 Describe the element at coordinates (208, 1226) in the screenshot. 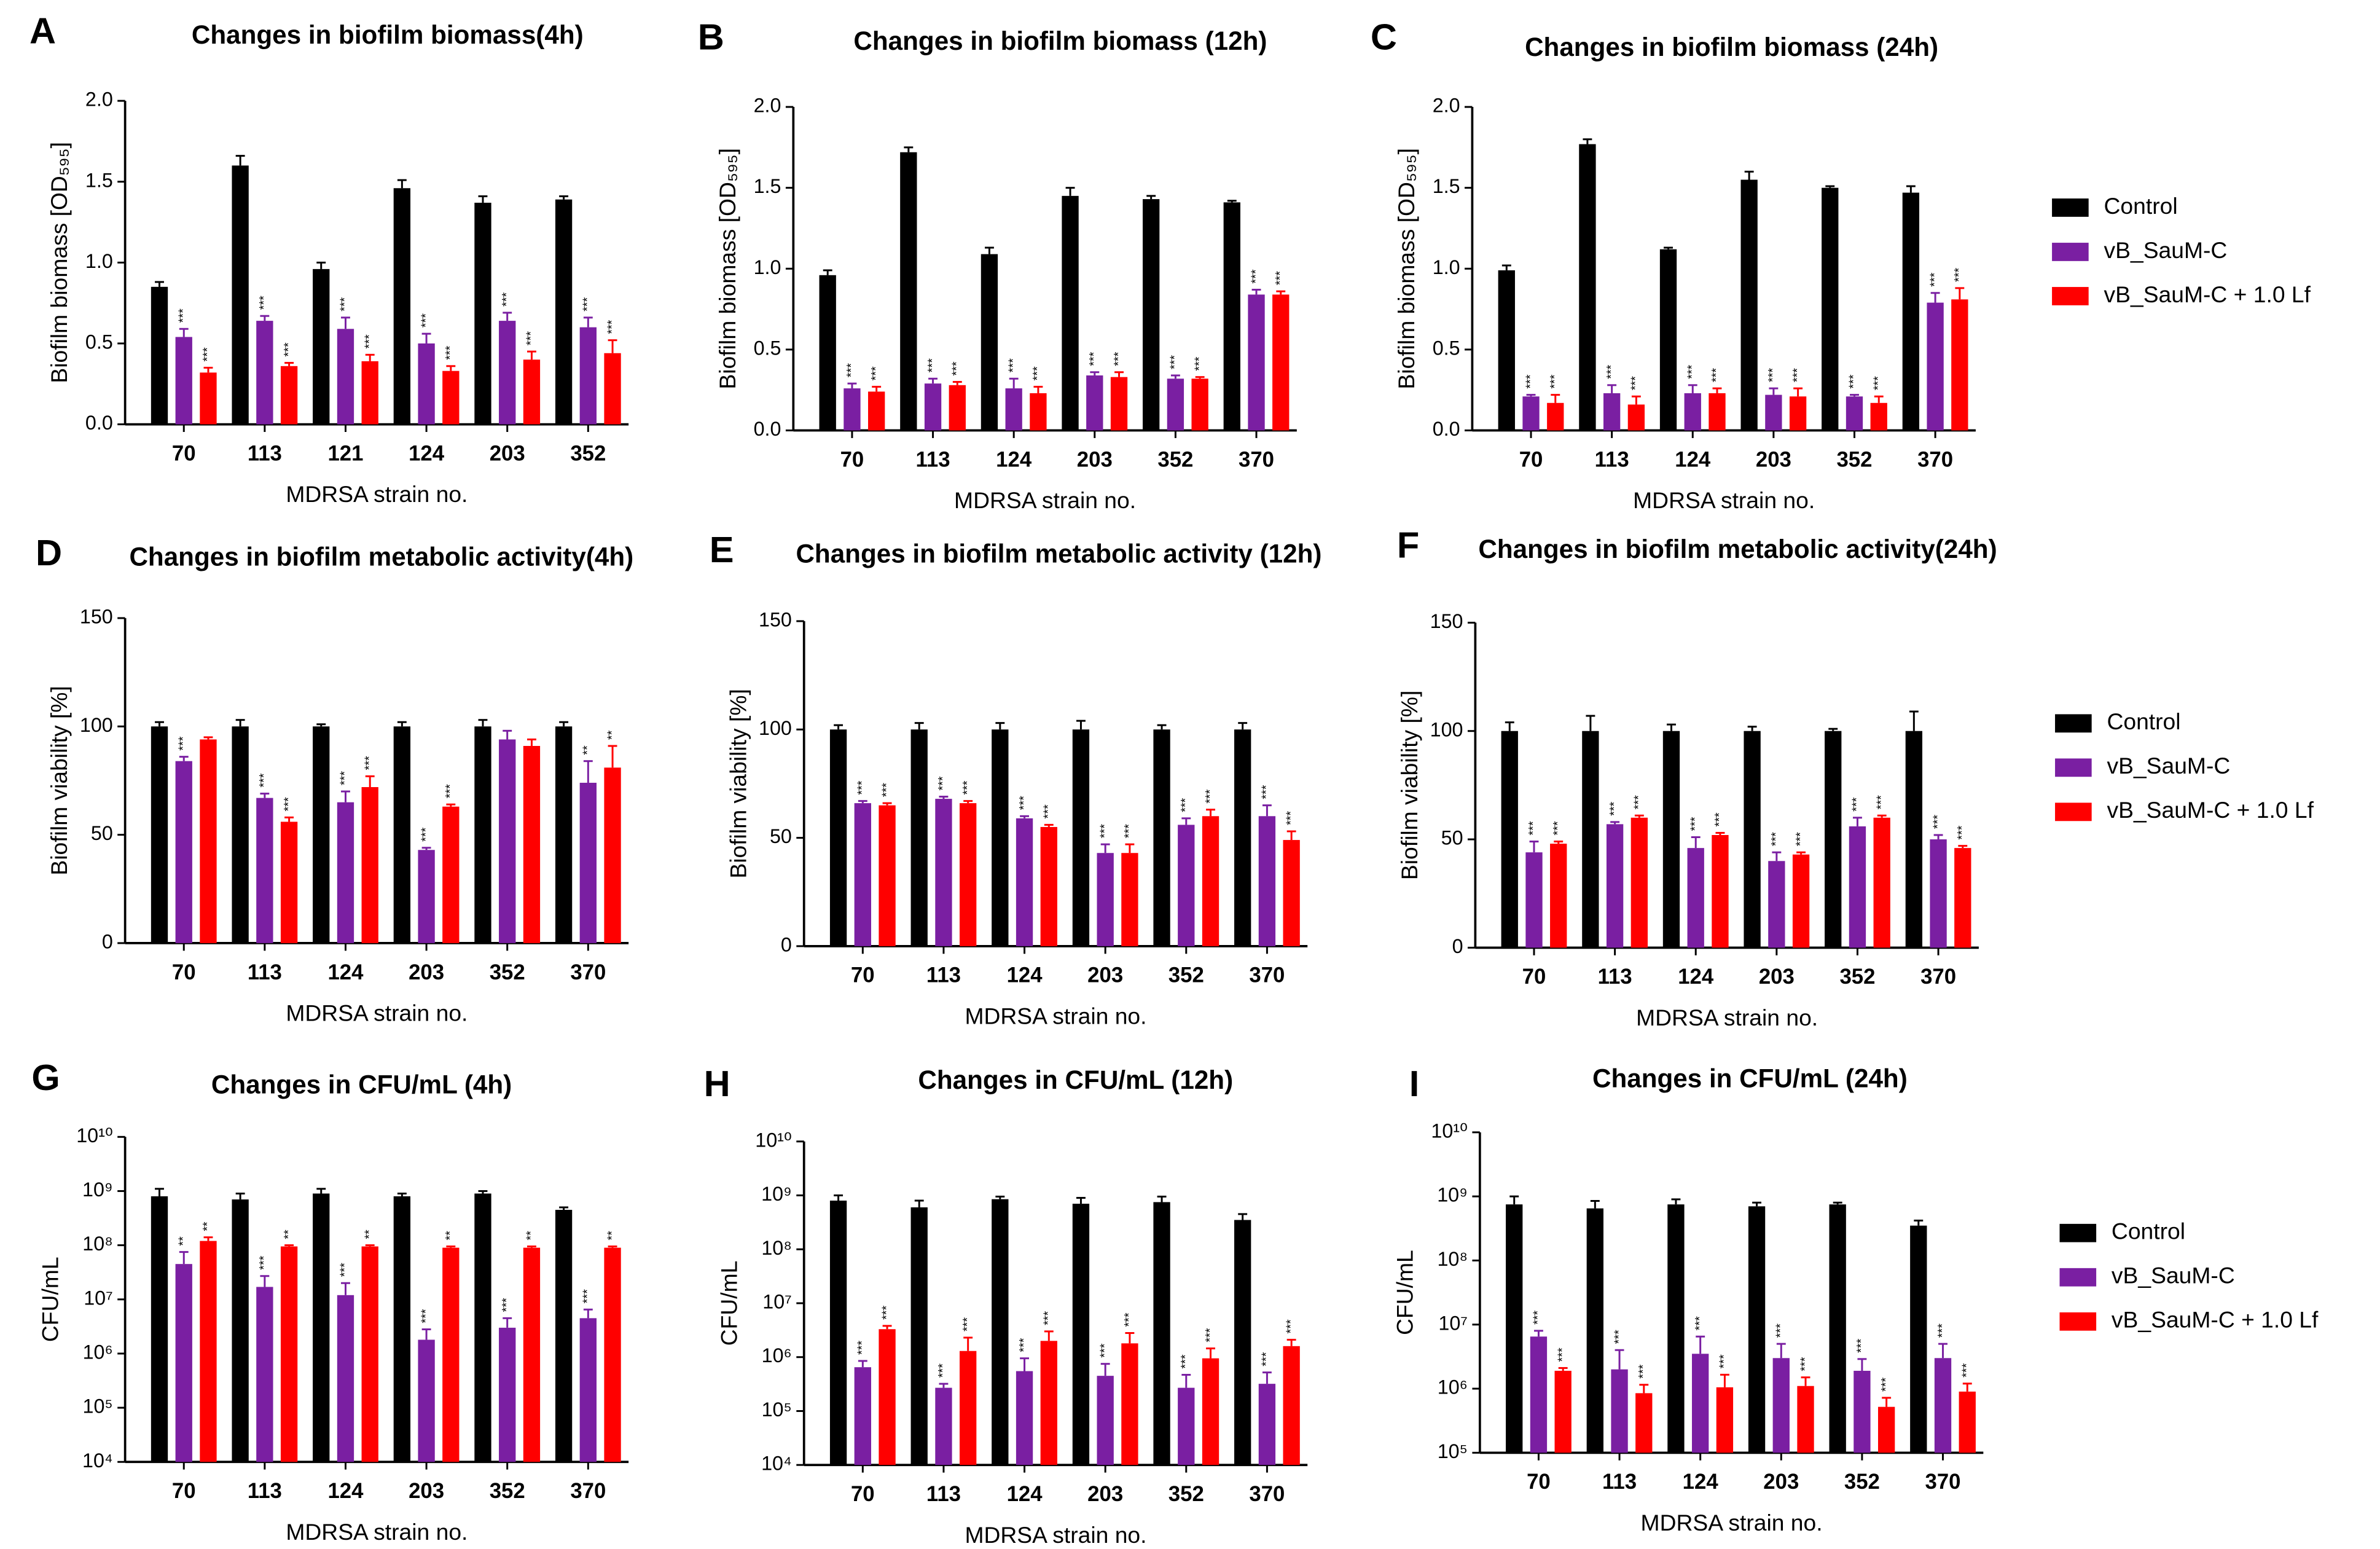

I see `significance-label: **` at that location.